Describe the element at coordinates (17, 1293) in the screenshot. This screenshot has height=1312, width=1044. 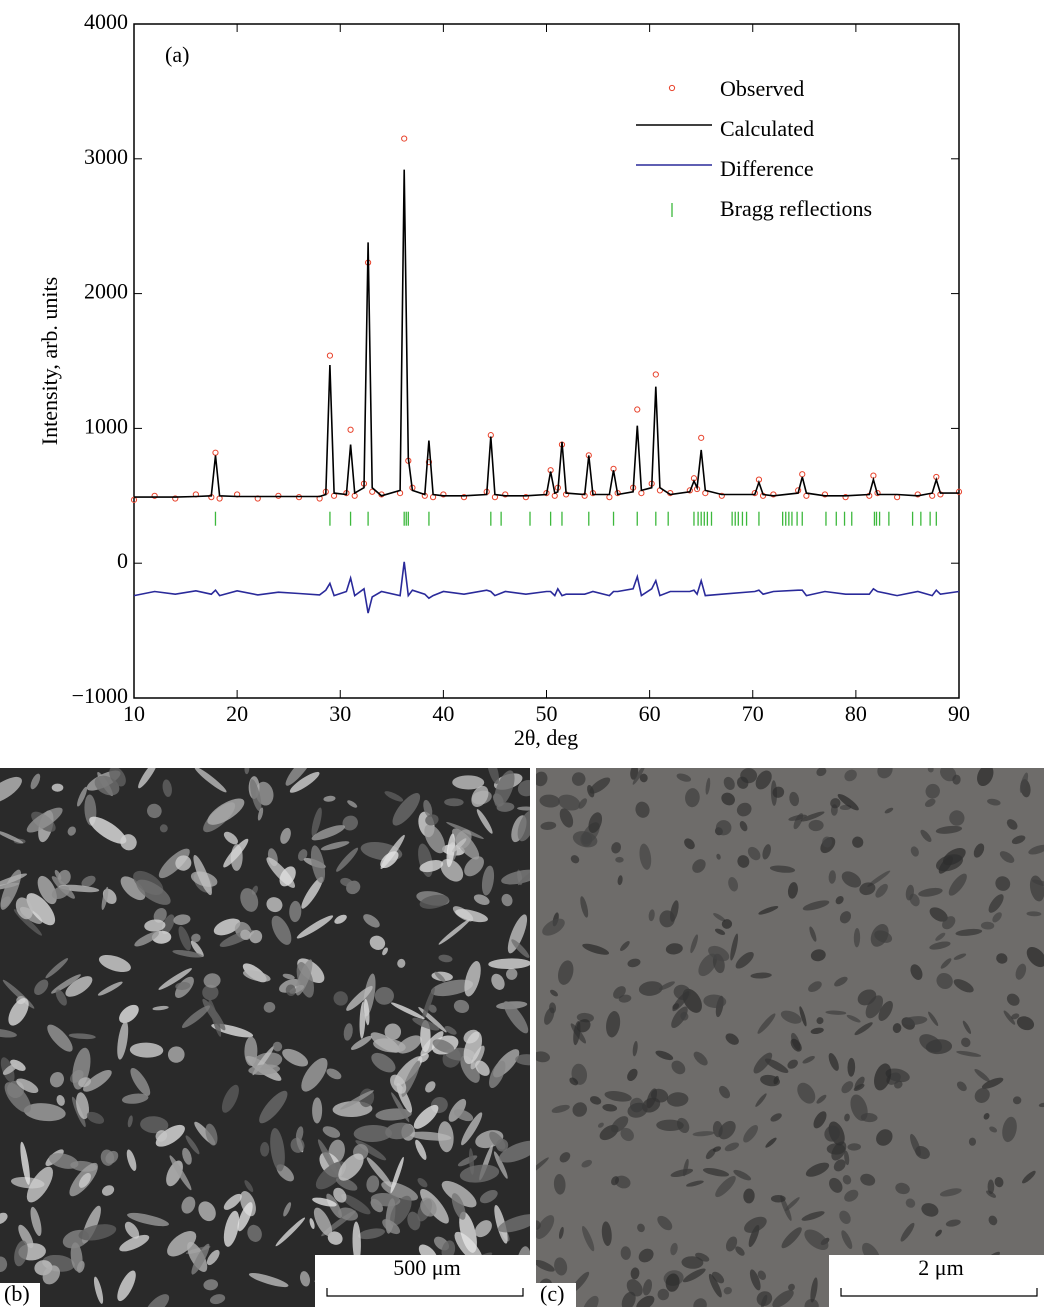
I see `panel-label: (b)` at that location.